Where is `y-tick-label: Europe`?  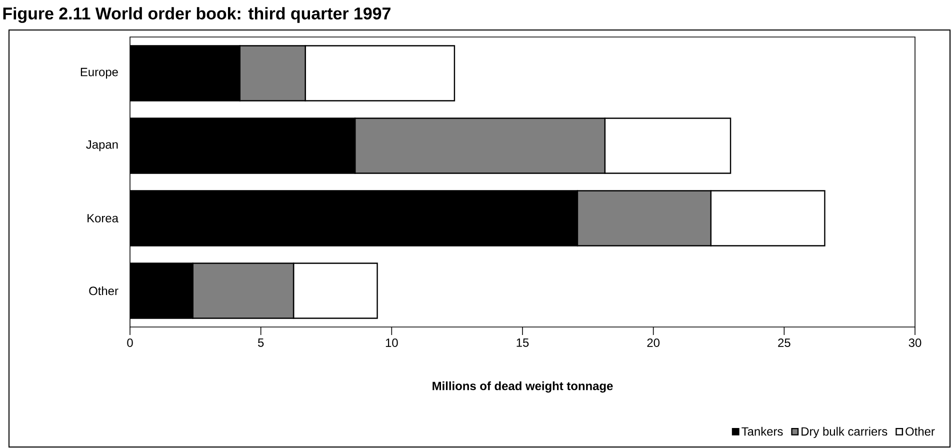
y-tick-label: Europe is located at coordinates (99, 73).